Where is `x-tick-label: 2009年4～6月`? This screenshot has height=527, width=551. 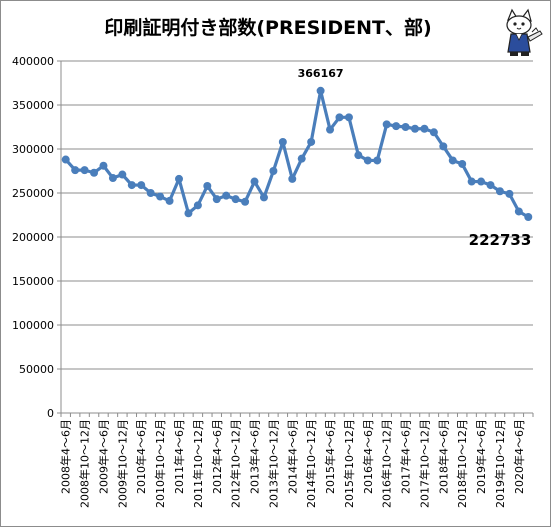
x-tick-label: 2009年4～6月 is located at coordinates (103, 456).